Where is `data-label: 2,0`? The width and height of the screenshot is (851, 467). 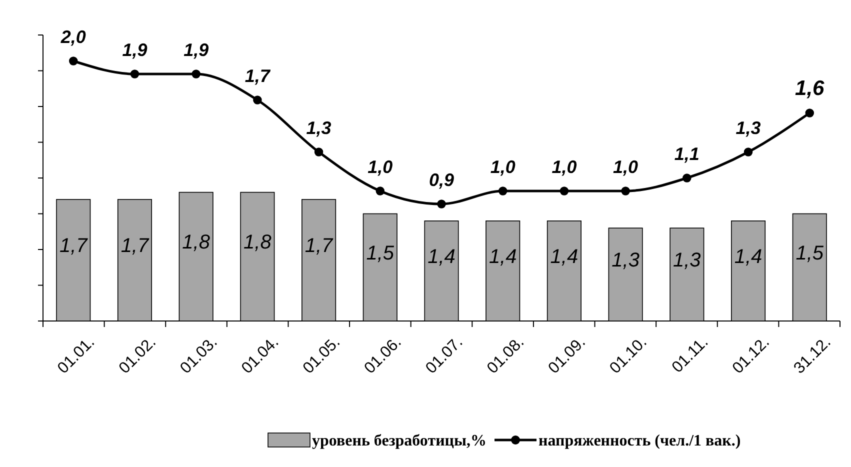
data-label: 2,0 is located at coordinates (73, 37).